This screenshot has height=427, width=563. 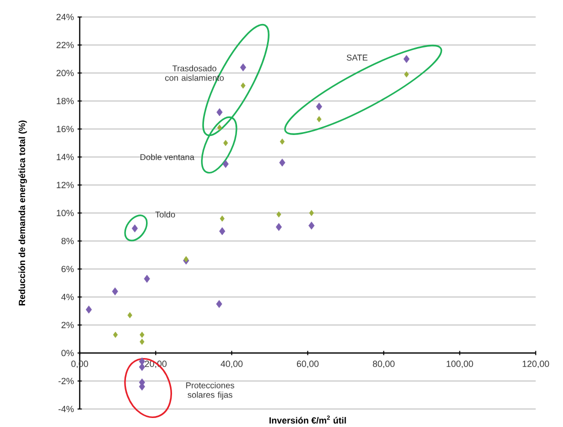 I want to click on annotation: Toldo, so click(x=165, y=214).